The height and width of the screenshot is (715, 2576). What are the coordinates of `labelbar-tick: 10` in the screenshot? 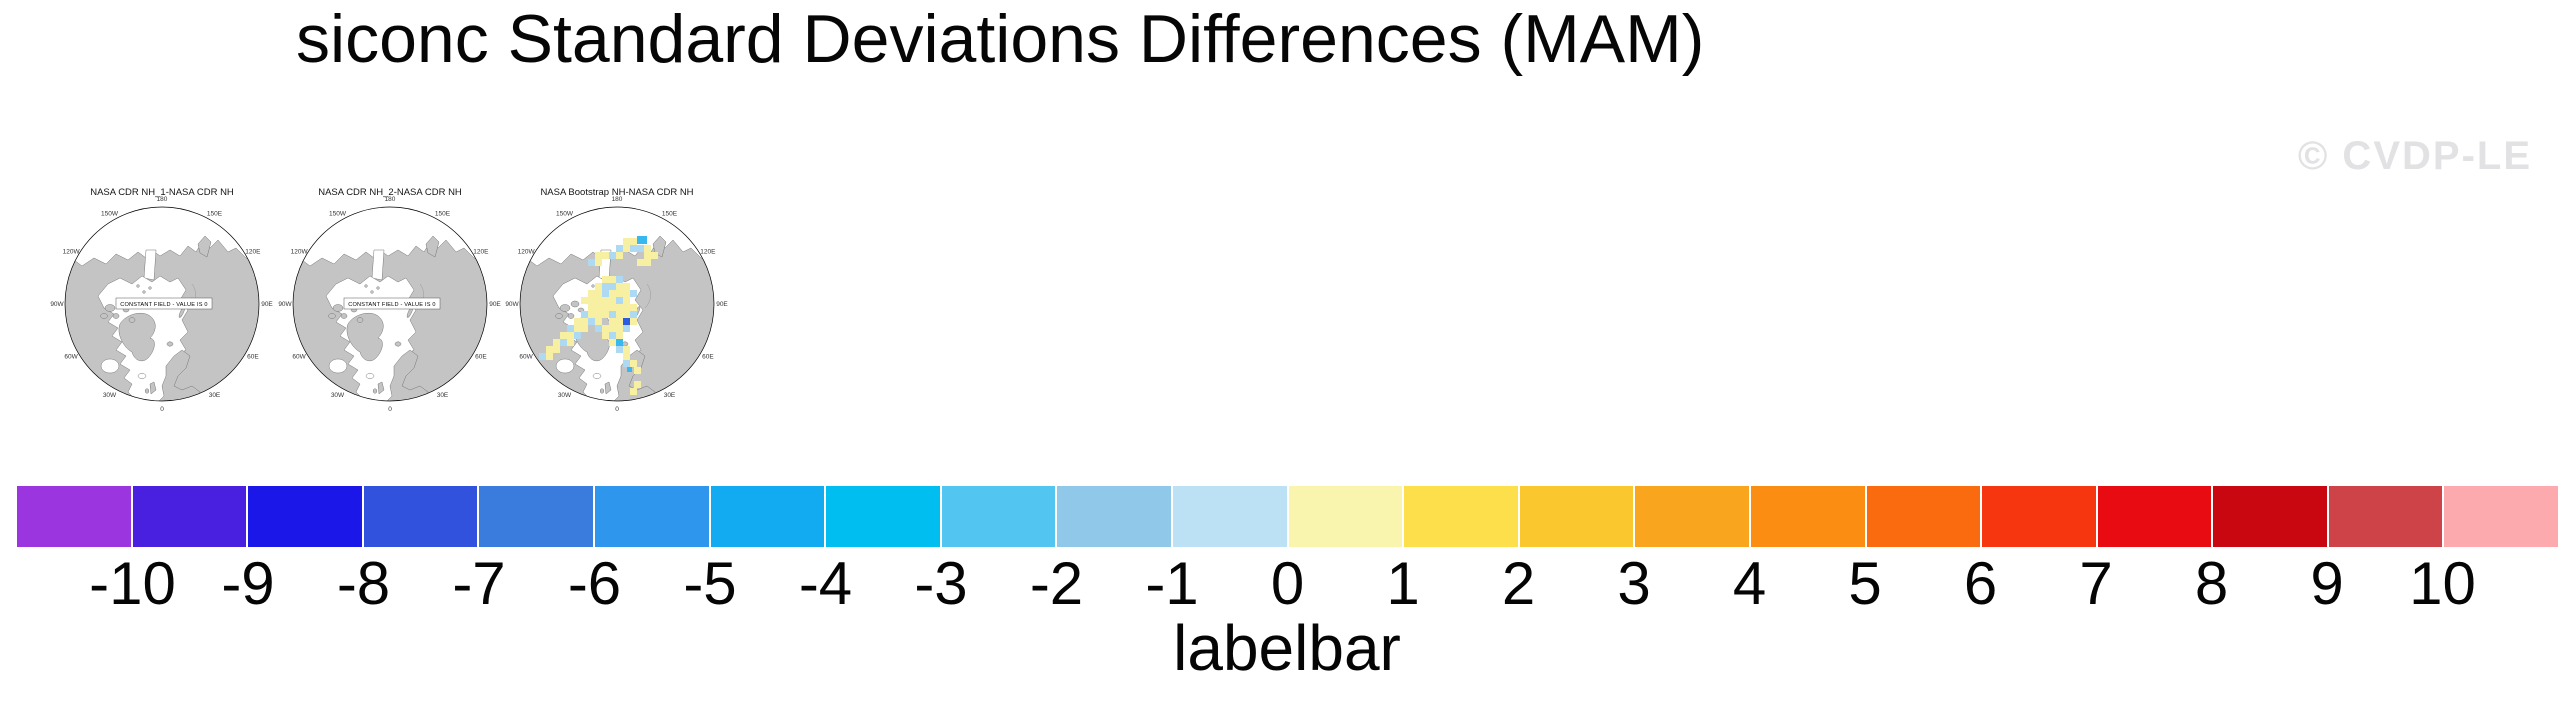 It's located at (2442, 583).